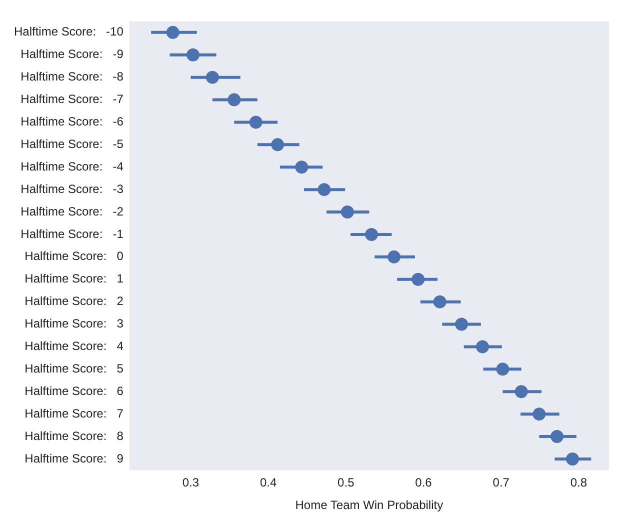 The width and height of the screenshot is (625, 525). What do you see at coordinates (74, 256) in the screenshot?
I see `y-tick-label: Halftime Score: 0` at bounding box center [74, 256].